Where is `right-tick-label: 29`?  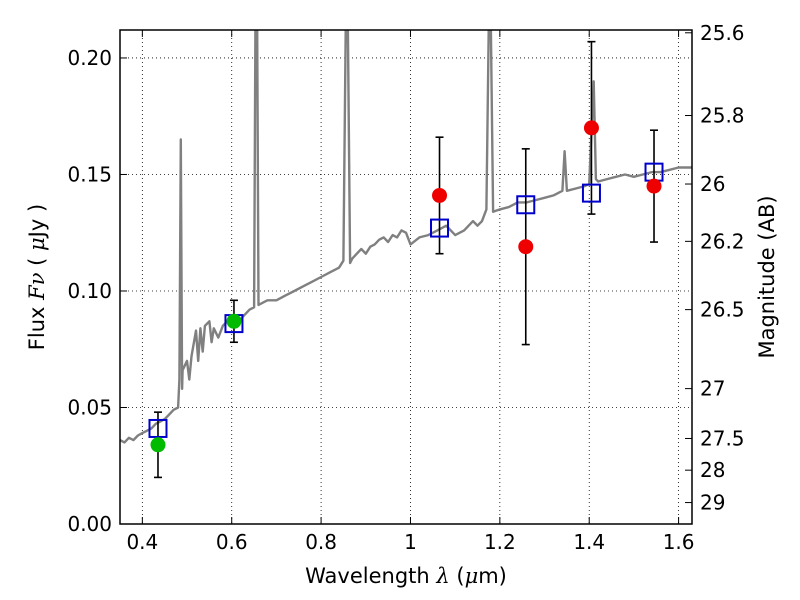 right-tick-label: 29 is located at coordinates (712, 503).